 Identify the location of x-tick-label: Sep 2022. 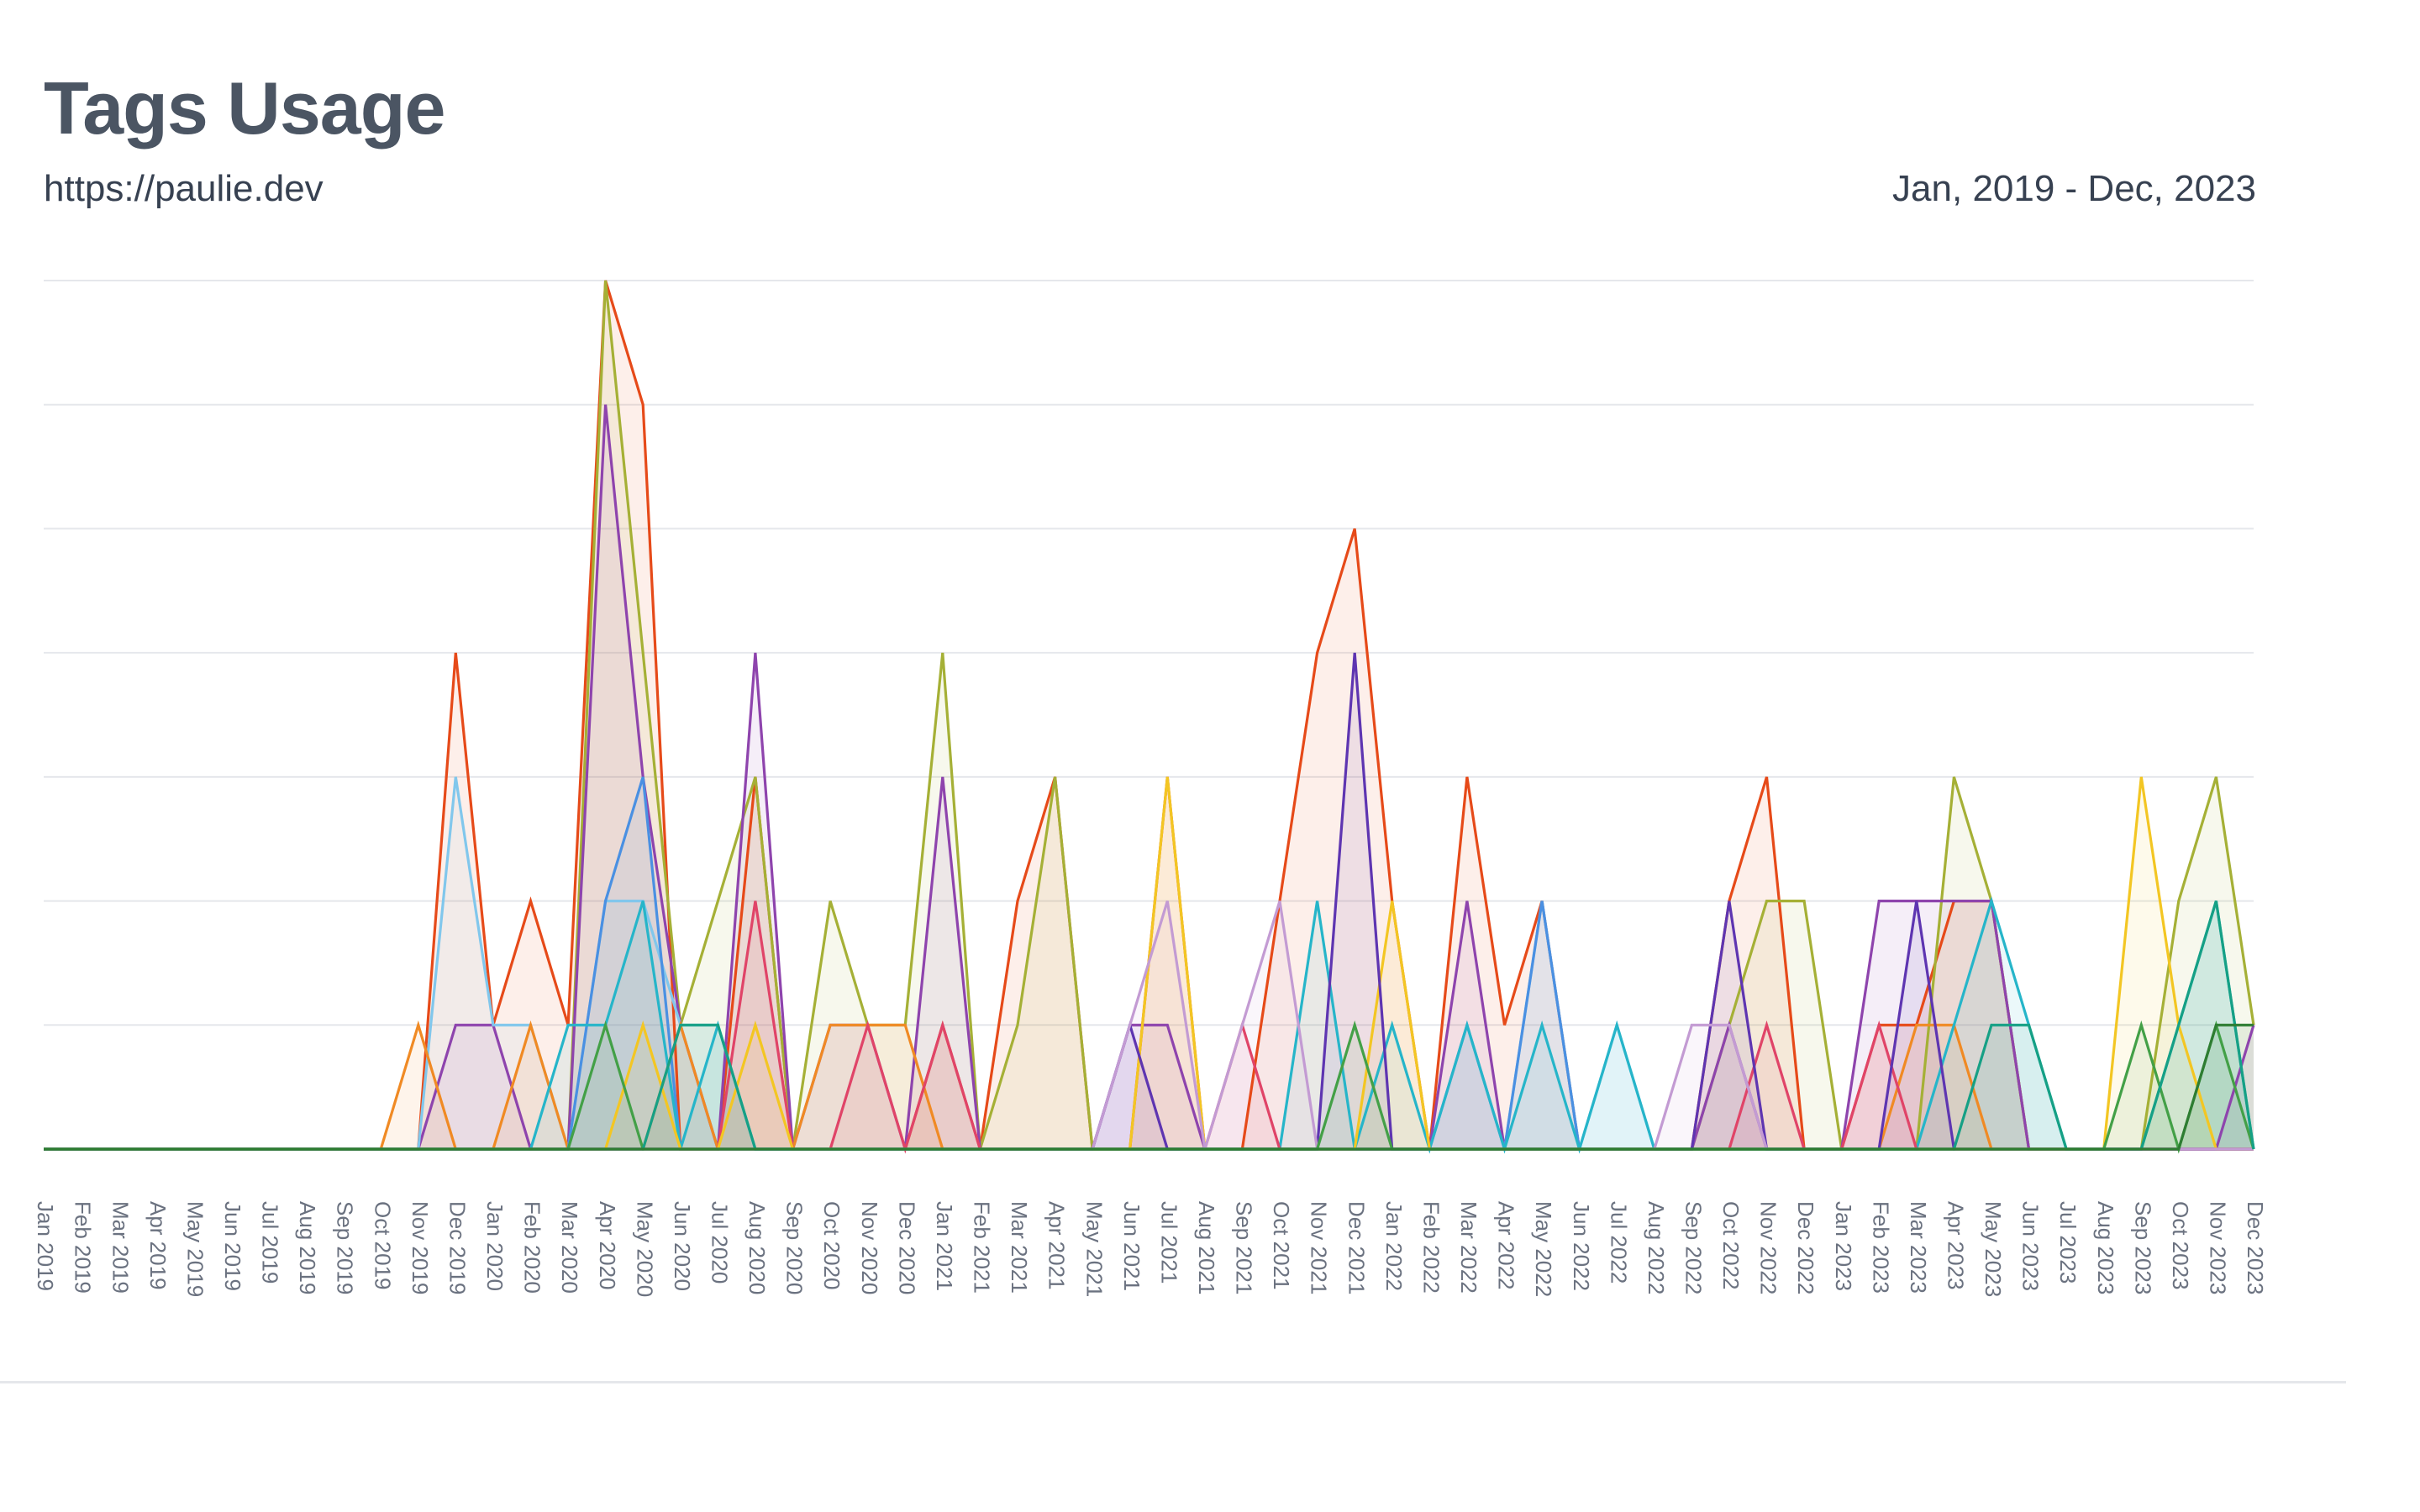
(1693, 1247).